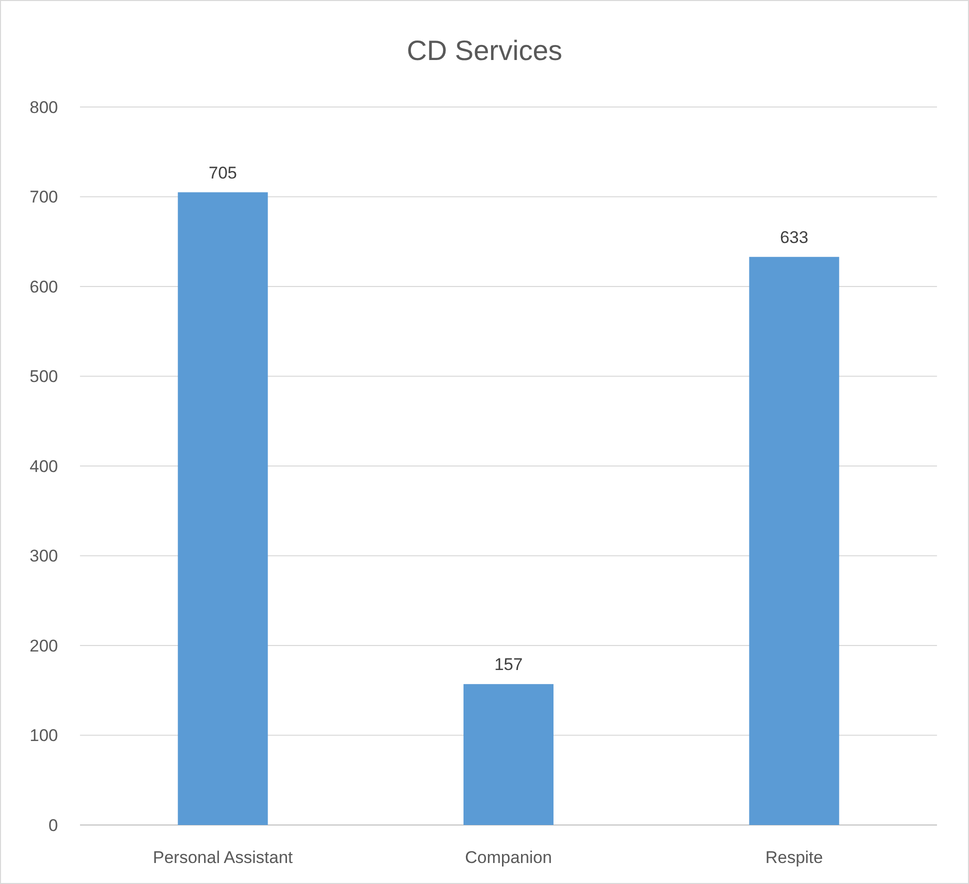 The height and width of the screenshot is (884, 969). Describe the element at coordinates (53, 825) in the screenshot. I see `y-tick-label: 0` at that location.